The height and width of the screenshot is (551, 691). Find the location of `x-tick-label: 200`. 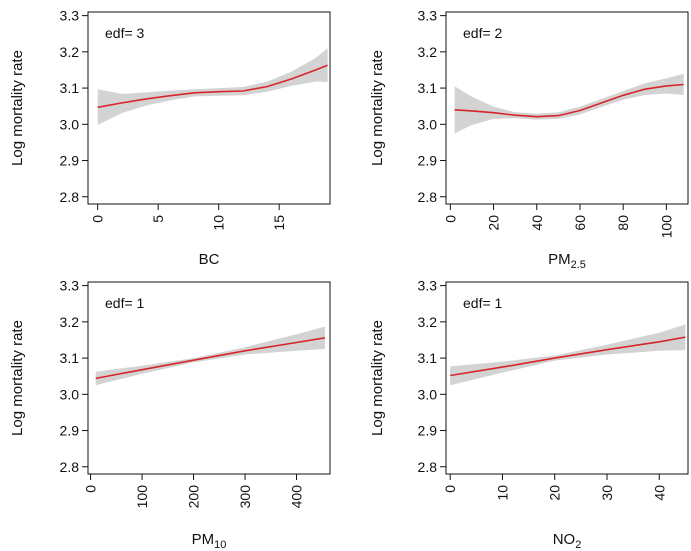

x-tick-label: 200 is located at coordinates (194, 497).